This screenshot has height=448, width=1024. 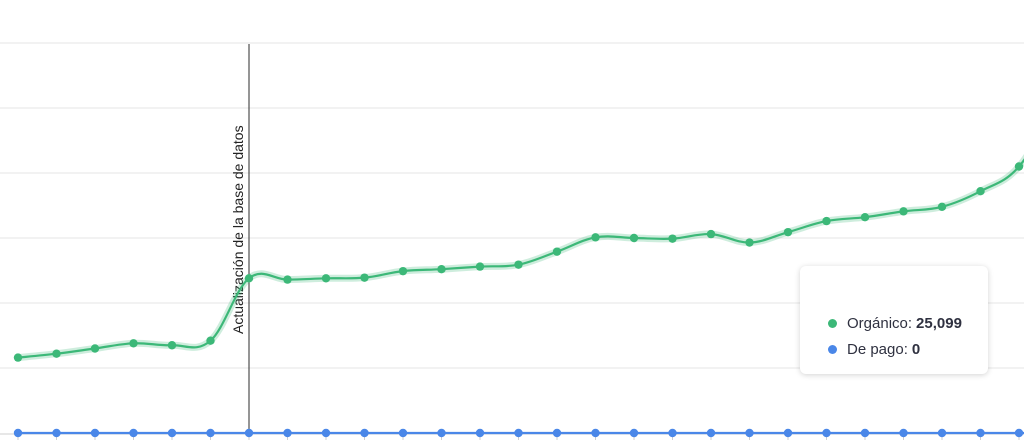 I want to click on tooltip-row-organic: Orgánico: 25,099, so click(x=908, y=323).